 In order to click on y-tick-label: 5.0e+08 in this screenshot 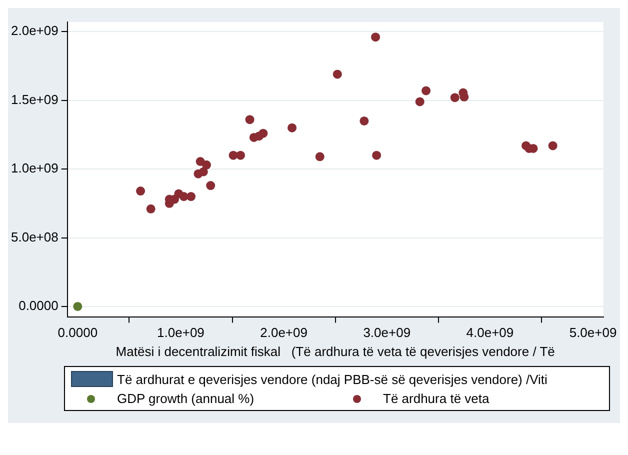, I will do `click(34, 236)`.